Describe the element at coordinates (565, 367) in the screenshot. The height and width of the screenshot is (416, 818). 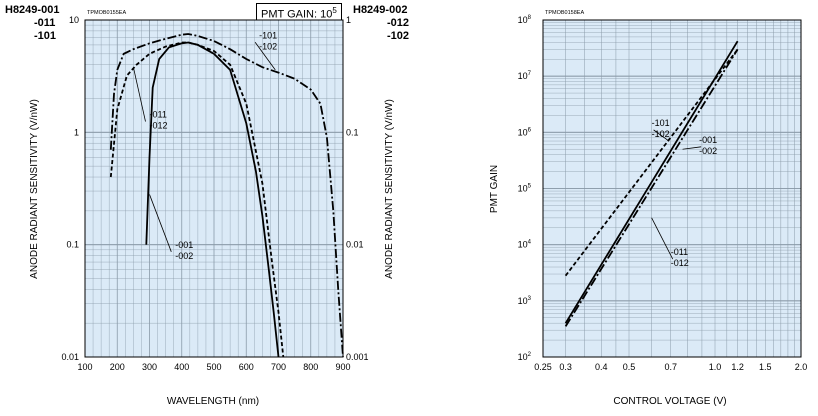
I see `right-x-tick-label: 0.3` at that location.